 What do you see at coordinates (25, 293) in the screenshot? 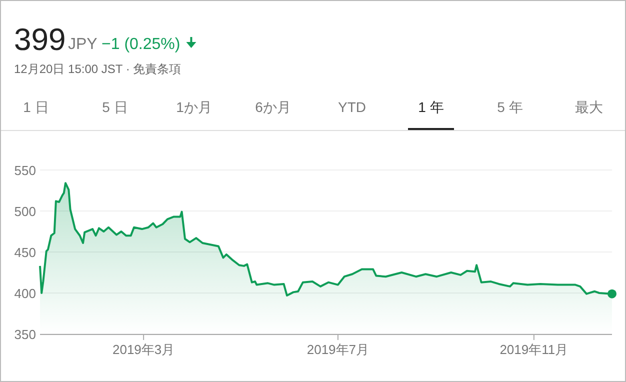
I see `y-tick-label: 400` at bounding box center [25, 293].